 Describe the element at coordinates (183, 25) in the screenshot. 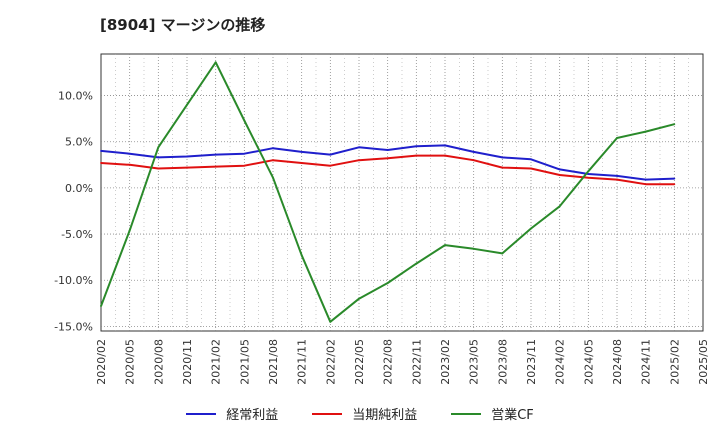

I see `chart-title: [8904] マージンの推移` at that location.